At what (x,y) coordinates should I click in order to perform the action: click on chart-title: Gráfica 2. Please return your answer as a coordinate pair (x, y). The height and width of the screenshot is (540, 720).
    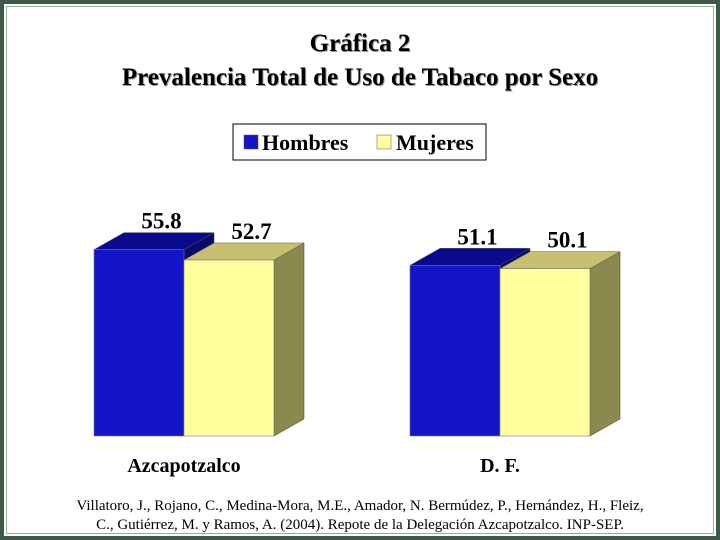
    Looking at the image, I should click on (360, 43).